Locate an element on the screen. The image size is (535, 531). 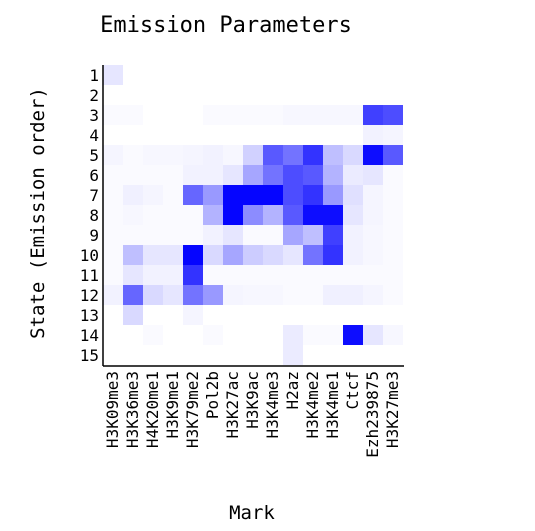
row-tick-label: 10 is located at coordinates (89, 255).